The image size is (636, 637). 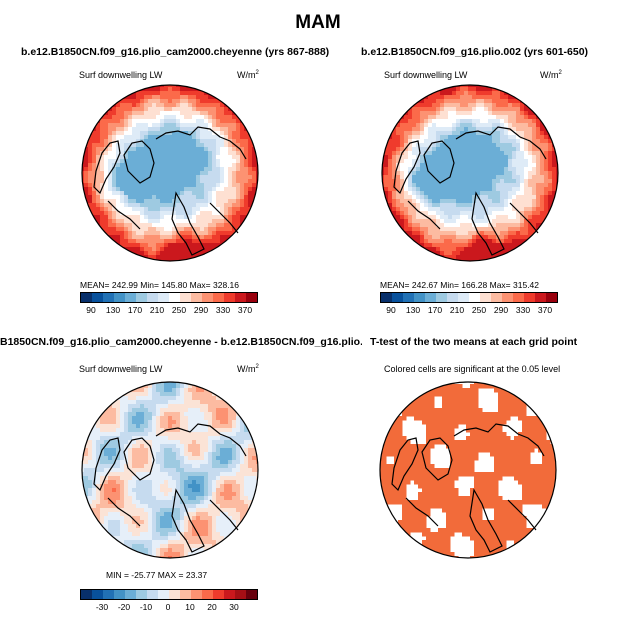 I want to click on panel3-colorbar-tick-label: -30, so click(x=102, y=607).